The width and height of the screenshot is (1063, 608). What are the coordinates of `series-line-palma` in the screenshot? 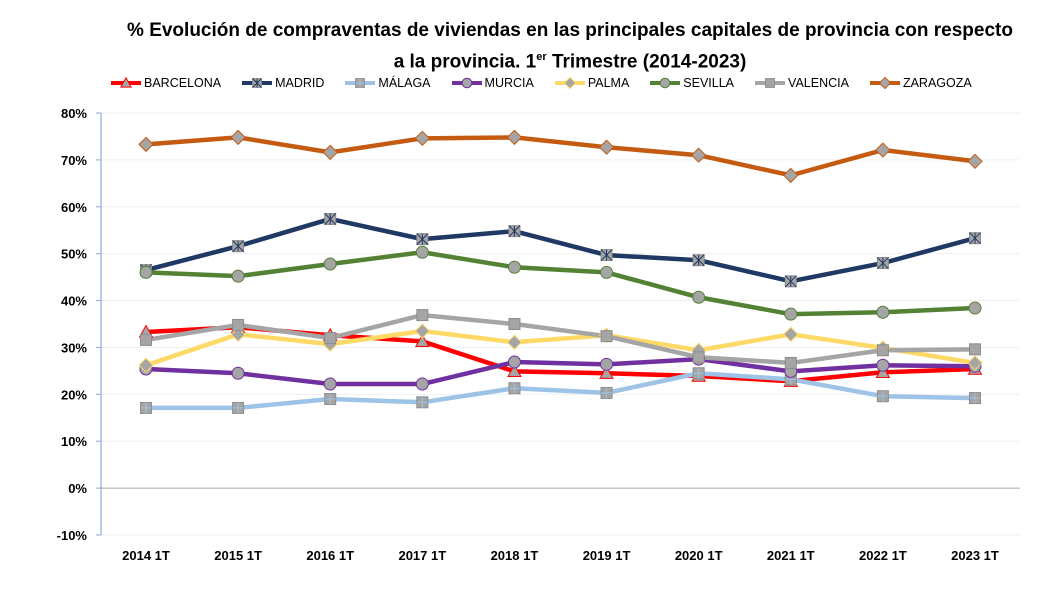 It's located at (560, 348).